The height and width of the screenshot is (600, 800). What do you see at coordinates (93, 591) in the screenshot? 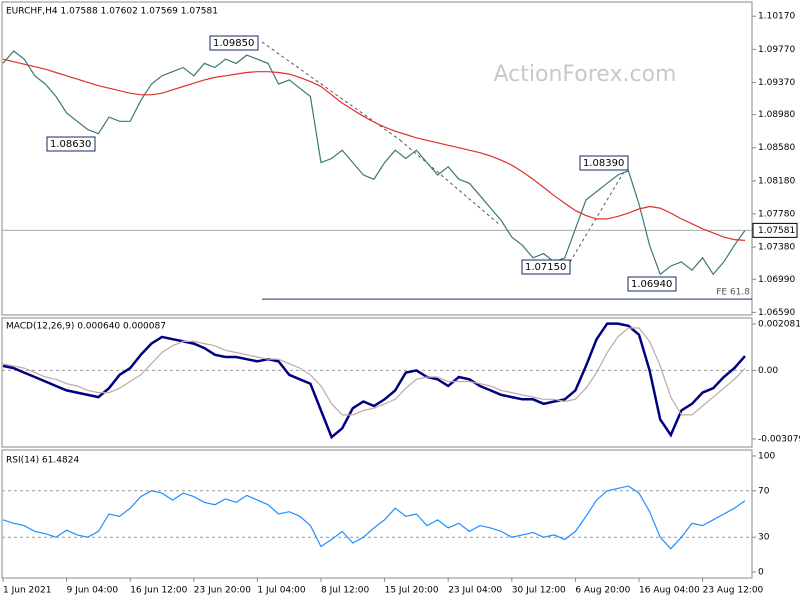
I see `x-tick-label: 9 Jun 04:00` at bounding box center [93, 591].